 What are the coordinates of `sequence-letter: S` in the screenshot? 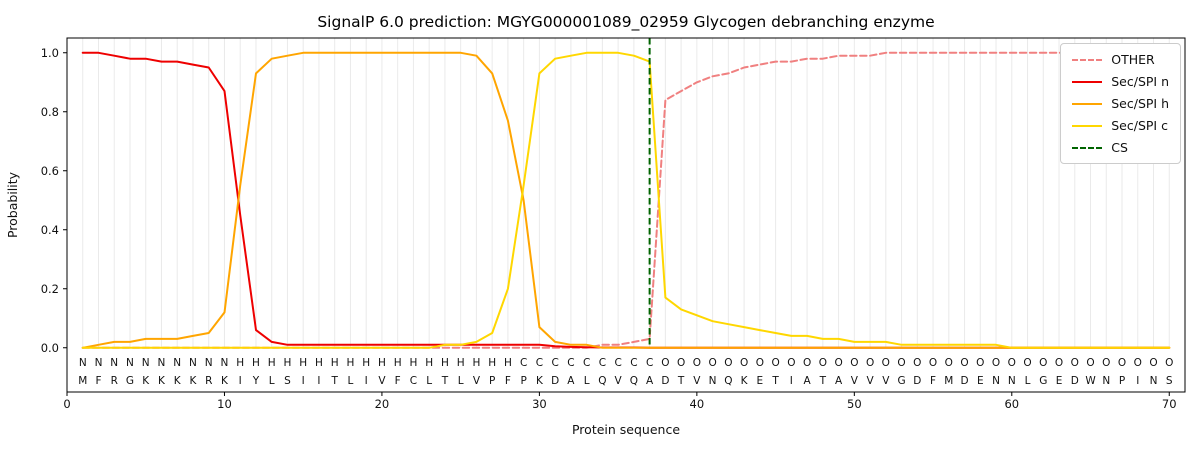 It's located at (287, 381).